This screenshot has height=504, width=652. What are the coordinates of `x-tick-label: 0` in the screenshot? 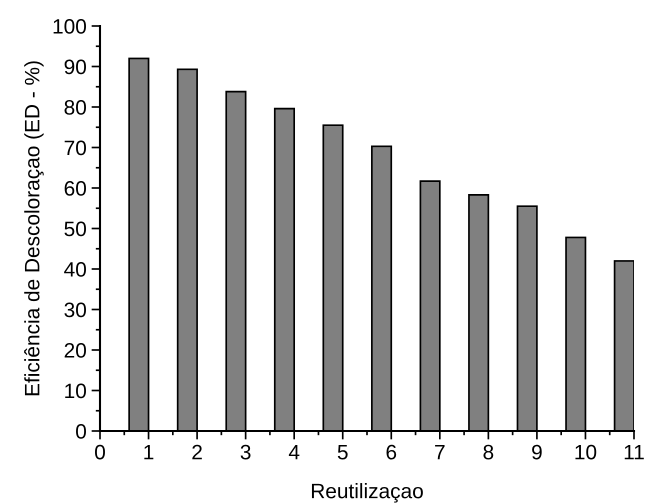 It's located at (100, 452).